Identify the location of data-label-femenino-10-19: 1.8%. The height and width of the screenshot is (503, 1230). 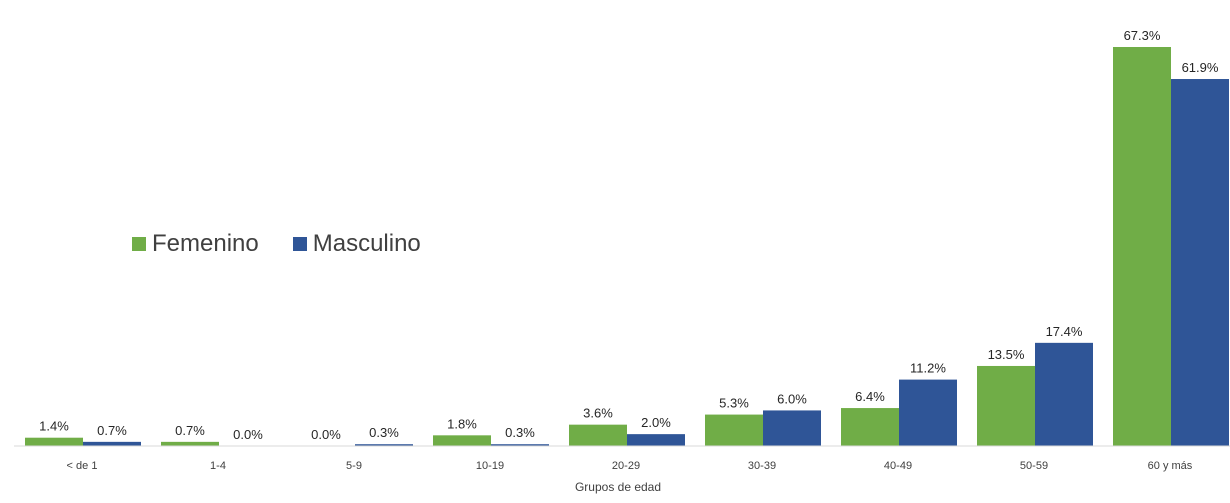
(462, 423).